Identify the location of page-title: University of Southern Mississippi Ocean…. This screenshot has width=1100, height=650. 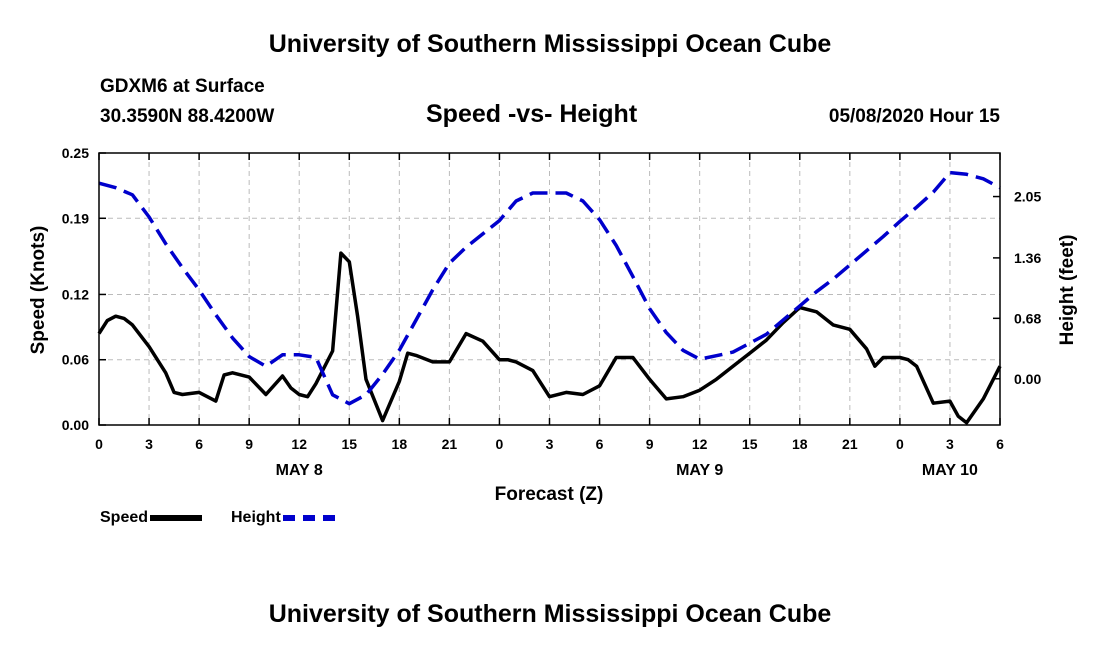
(550, 44).